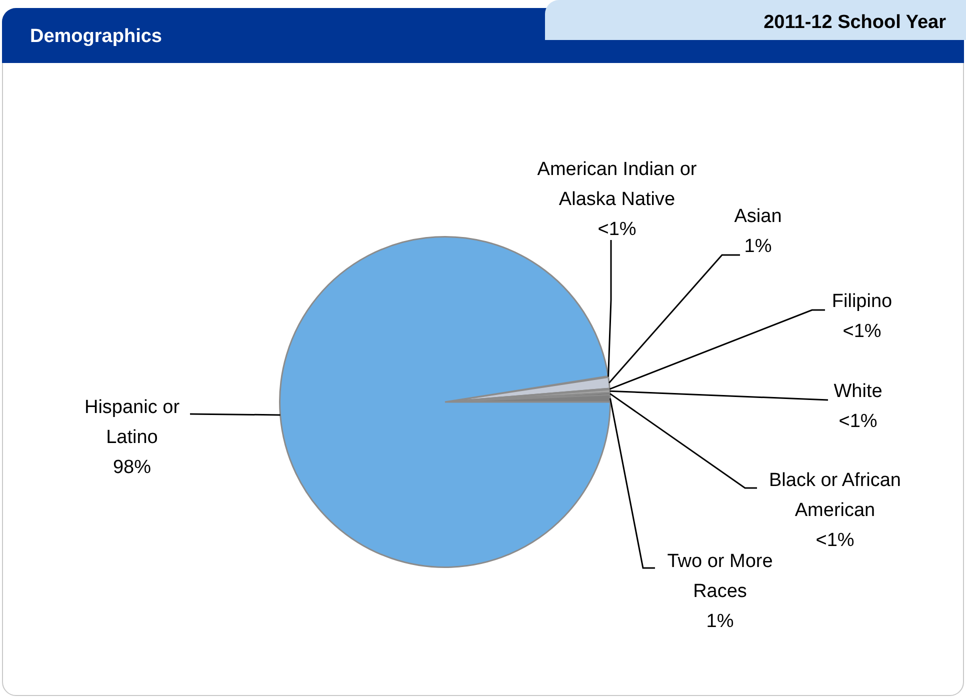  What do you see at coordinates (720, 576) in the screenshot?
I see `slice-label: Two or More Races` at bounding box center [720, 576].